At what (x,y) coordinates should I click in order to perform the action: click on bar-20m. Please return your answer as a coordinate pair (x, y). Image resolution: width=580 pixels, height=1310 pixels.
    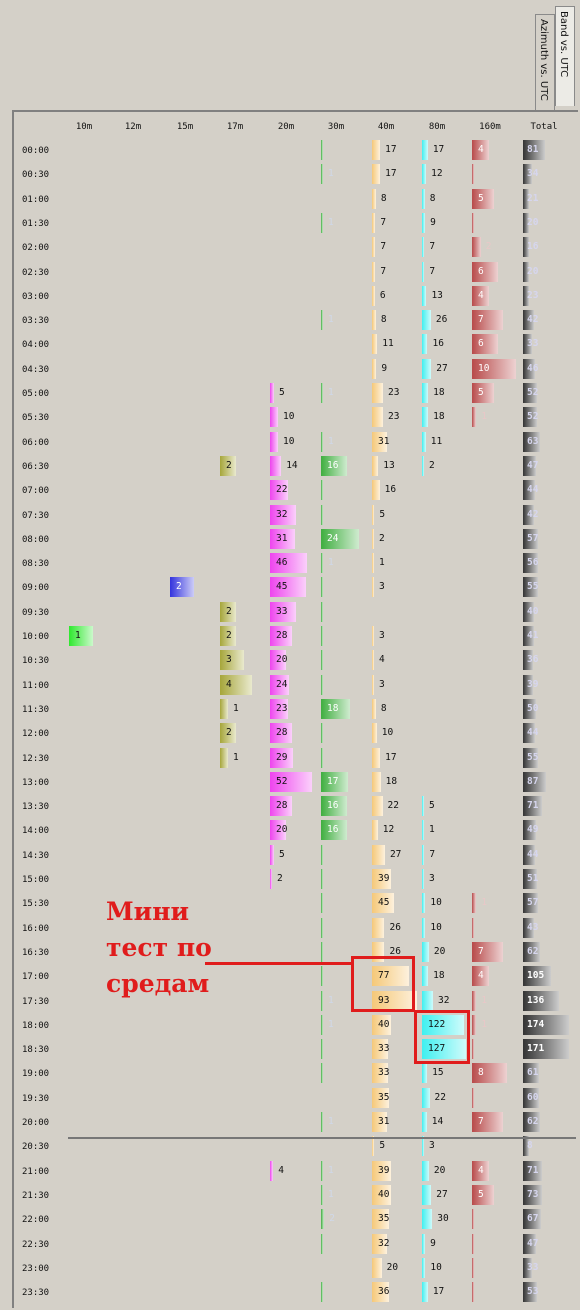
    Looking at the image, I should click on (271, 879).